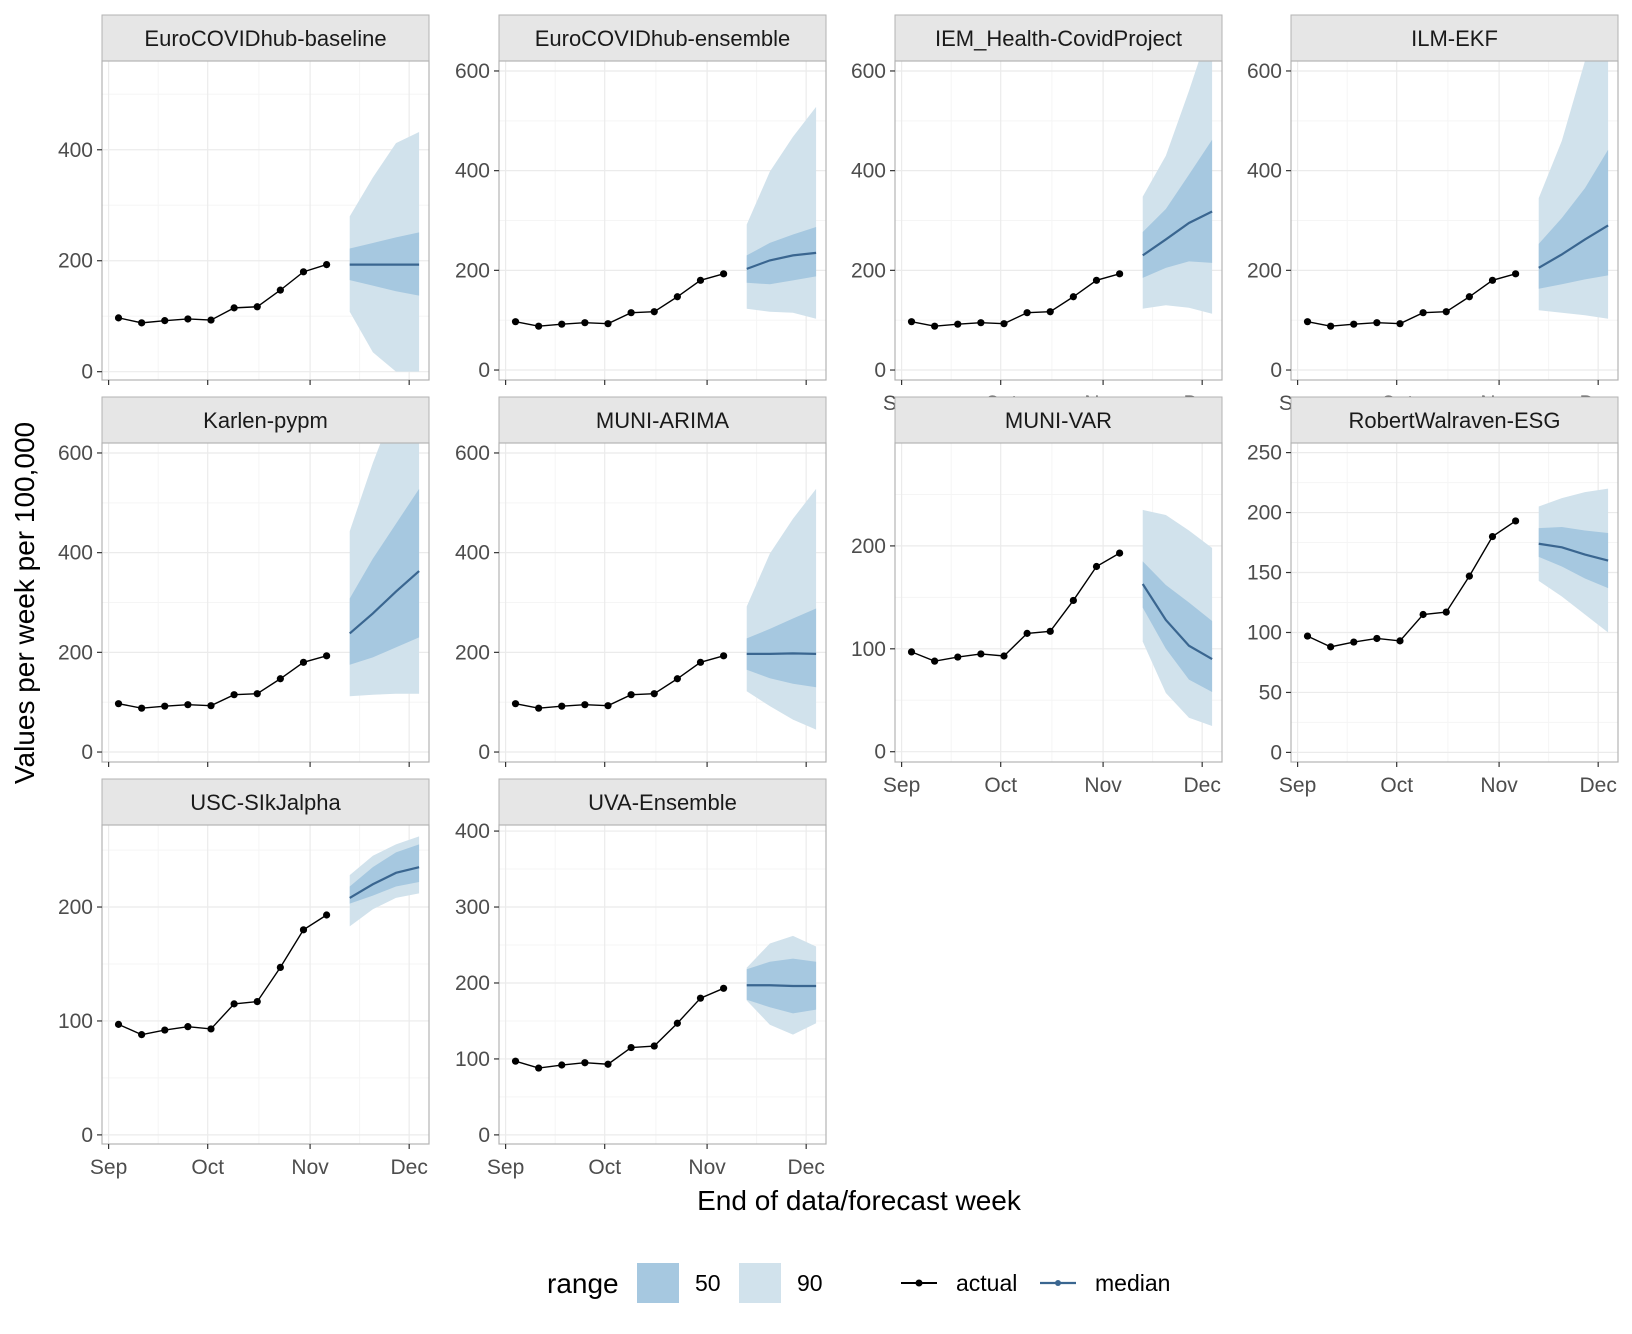 The height and width of the screenshot is (1334, 1632). Describe the element at coordinates (662, 38) in the screenshot. I see `strip-eurocovidhub-ensemble` at that location.